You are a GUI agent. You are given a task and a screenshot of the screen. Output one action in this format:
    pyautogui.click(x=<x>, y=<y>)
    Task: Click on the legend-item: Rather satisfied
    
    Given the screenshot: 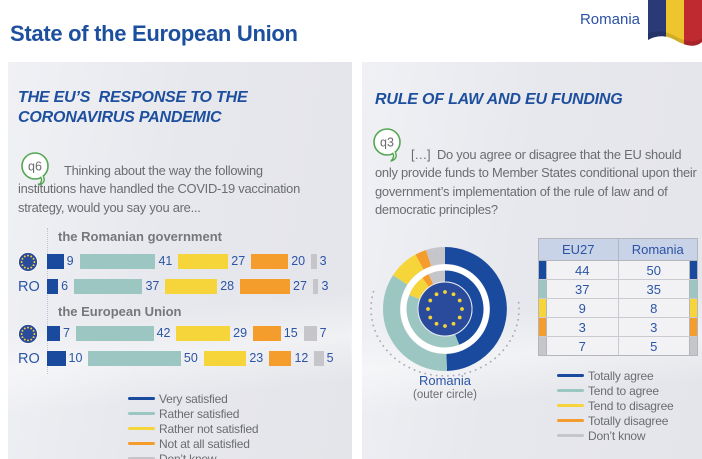 What is the action you would take?
    pyautogui.click(x=193, y=413)
    